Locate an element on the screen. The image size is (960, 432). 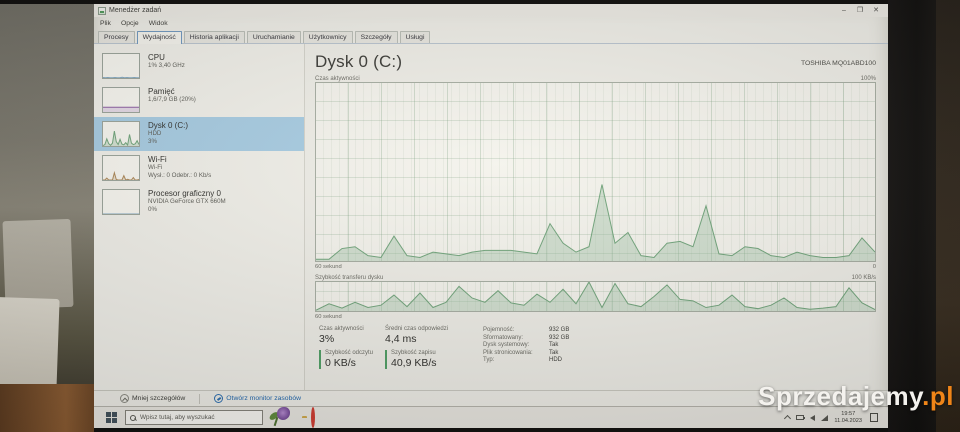
monitor-bezel-bottom is located at coordinates (491, 430).